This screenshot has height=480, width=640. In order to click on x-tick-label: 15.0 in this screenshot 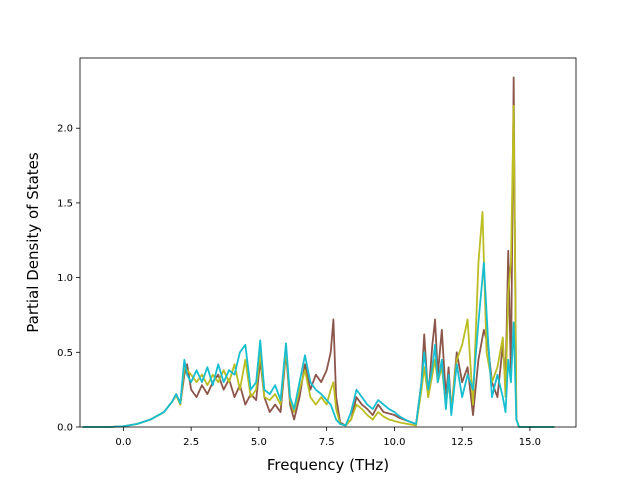, I will do `click(530, 442)`.